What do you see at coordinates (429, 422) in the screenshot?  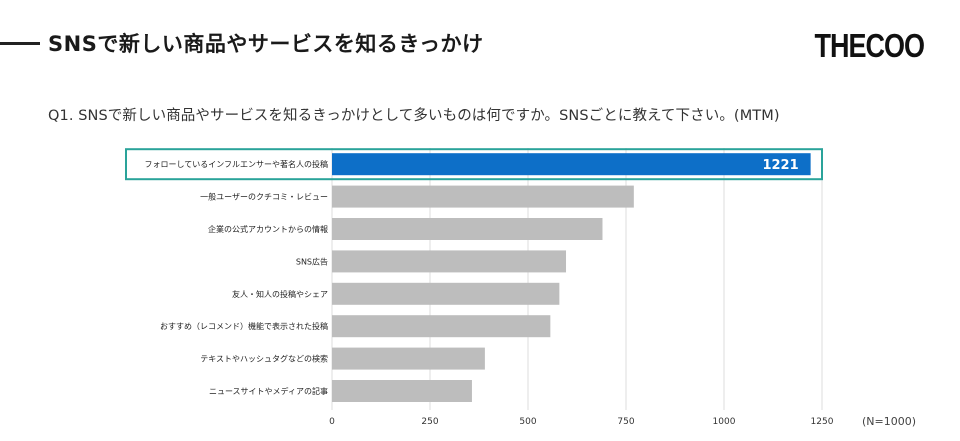 I see `x-tick-label: 250` at bounding box center [429, 422].